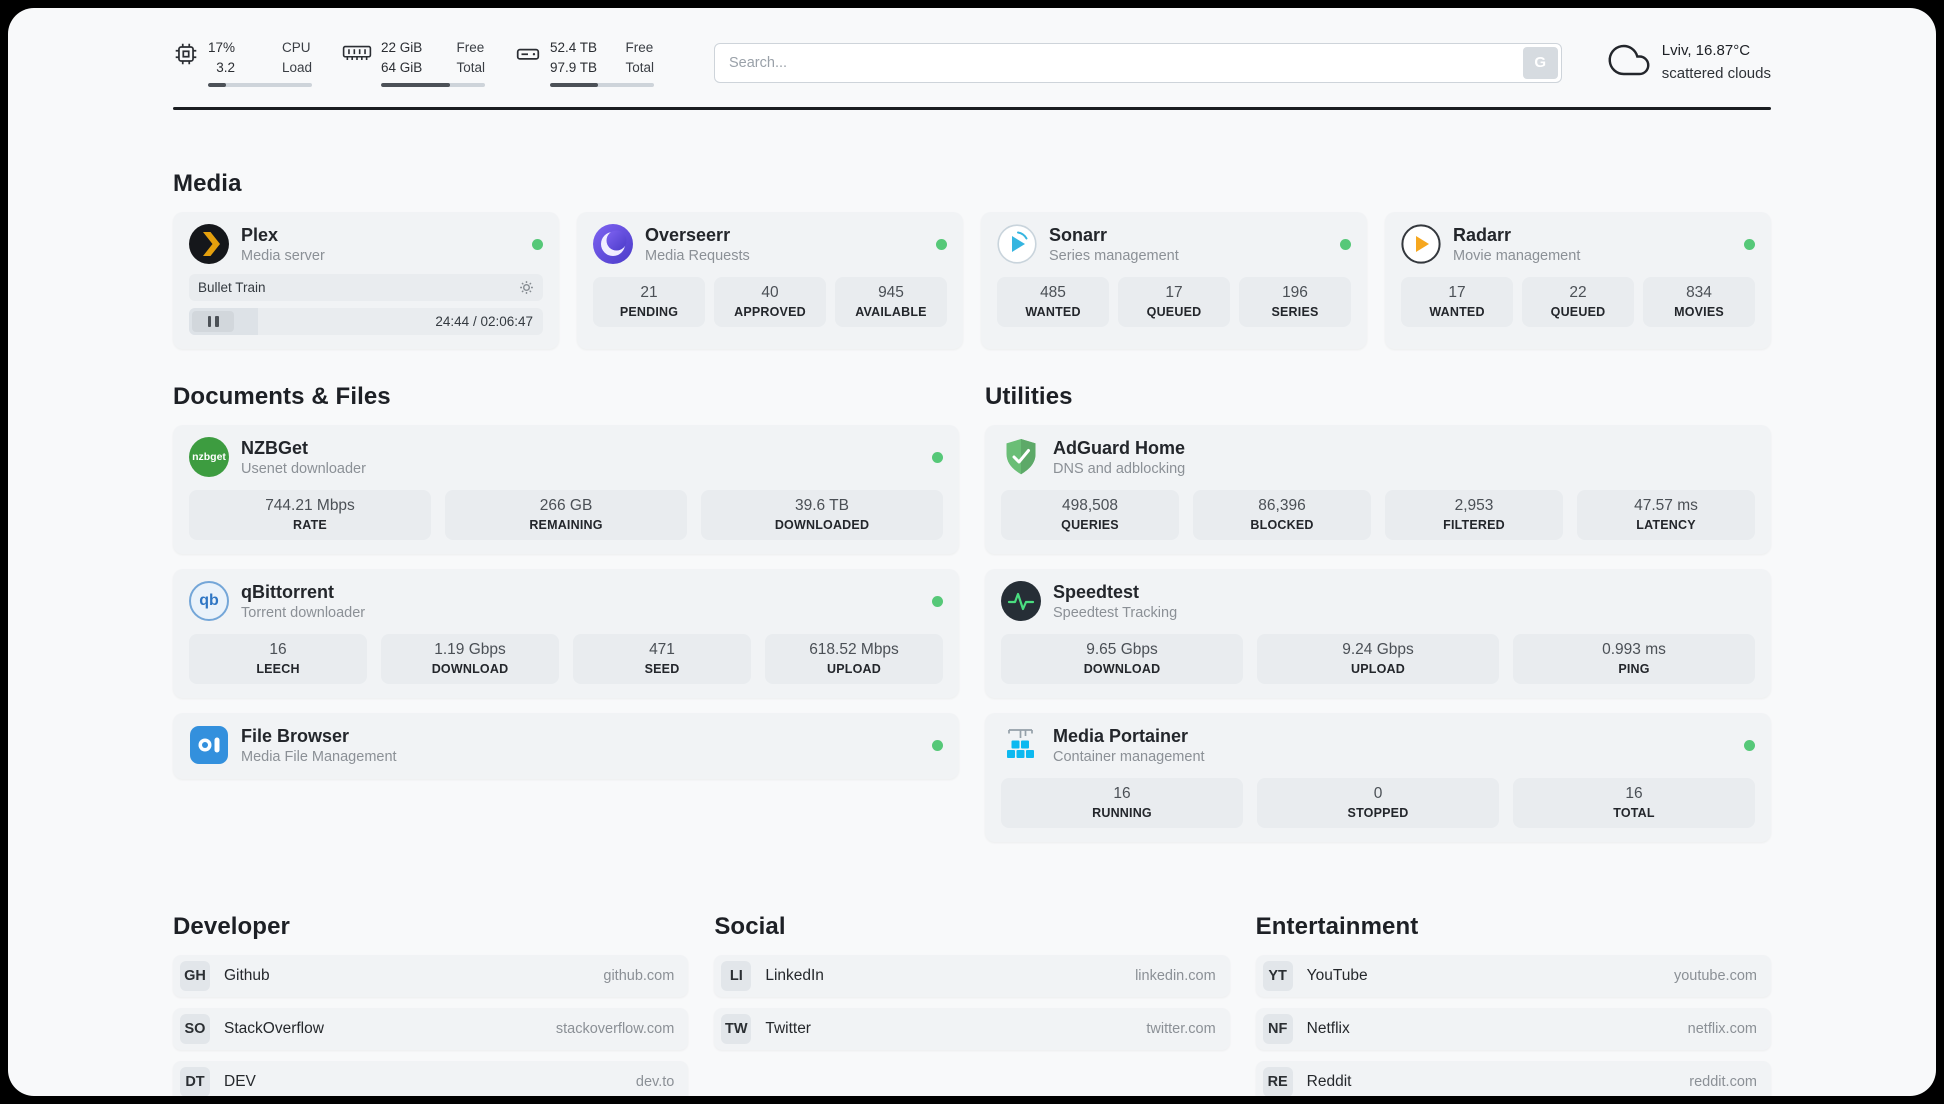 This screenshot has width=1944, height=1104. Describe the element at coordinates (1120, 62) in the screenshot. I see `search-input` at that location.